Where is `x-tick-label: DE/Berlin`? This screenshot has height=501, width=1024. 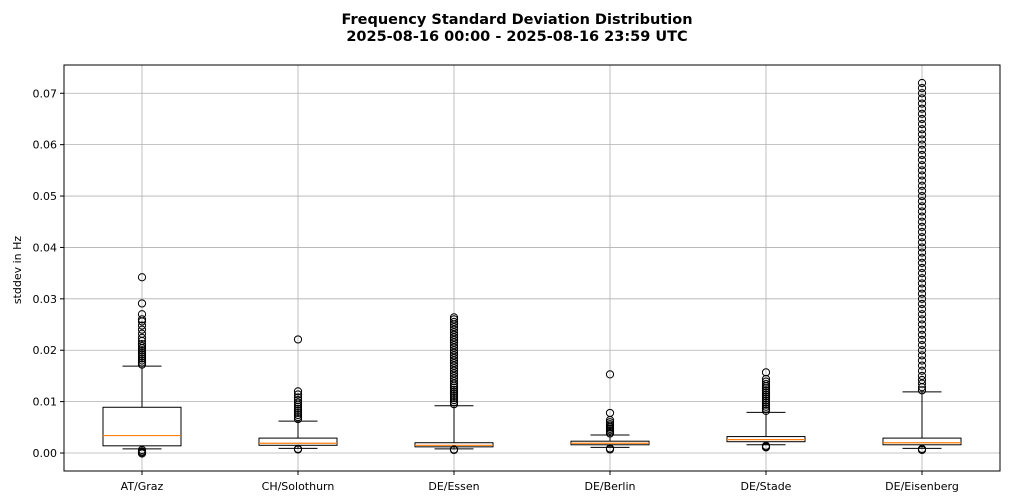 x-tick-label: DE/Berlin is located at coordinates (609, 486).